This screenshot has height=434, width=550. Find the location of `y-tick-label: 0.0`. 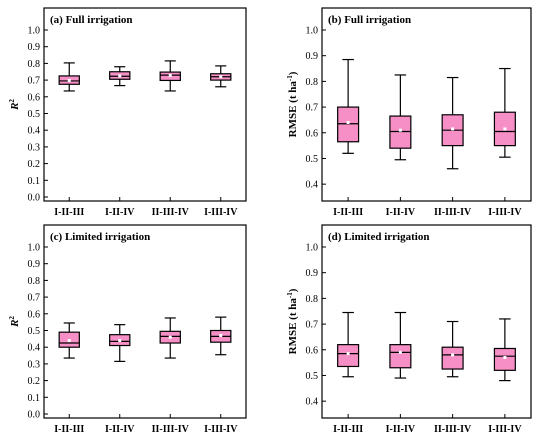

y-tick-label: 0.0 is located at coordinates (34, 415).